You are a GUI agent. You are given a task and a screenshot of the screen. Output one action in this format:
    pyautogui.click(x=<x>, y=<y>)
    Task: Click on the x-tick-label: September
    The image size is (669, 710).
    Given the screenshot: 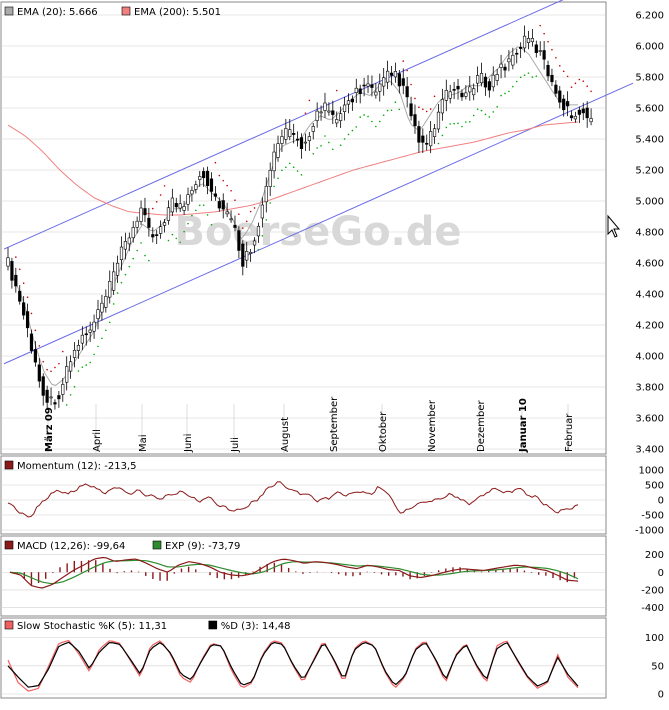 What is the action you would take?
    pyautogui.click(x=334, y=424)
    